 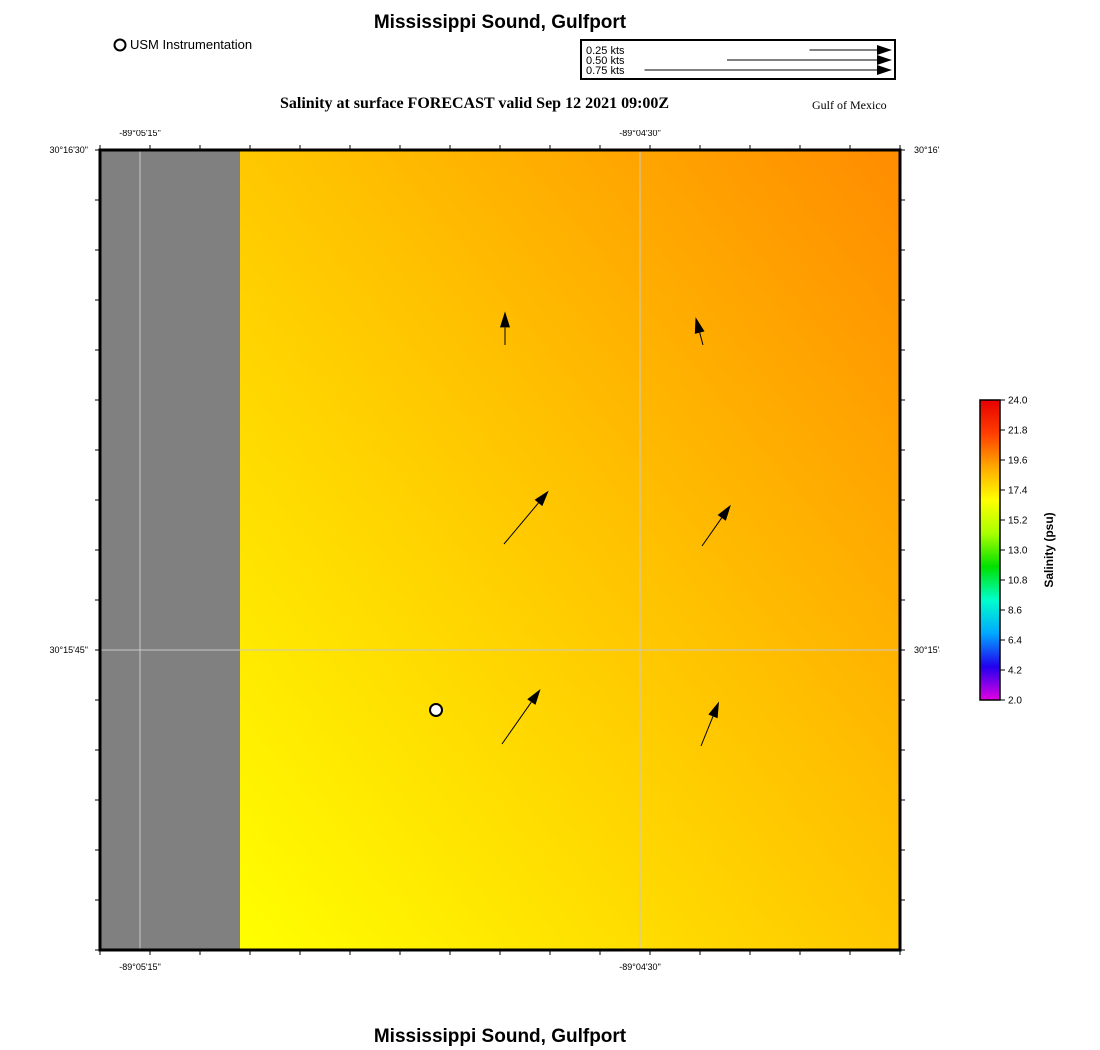 I want to click on vector-scale-label: 0.25 kts, so click(x=605, y=51).